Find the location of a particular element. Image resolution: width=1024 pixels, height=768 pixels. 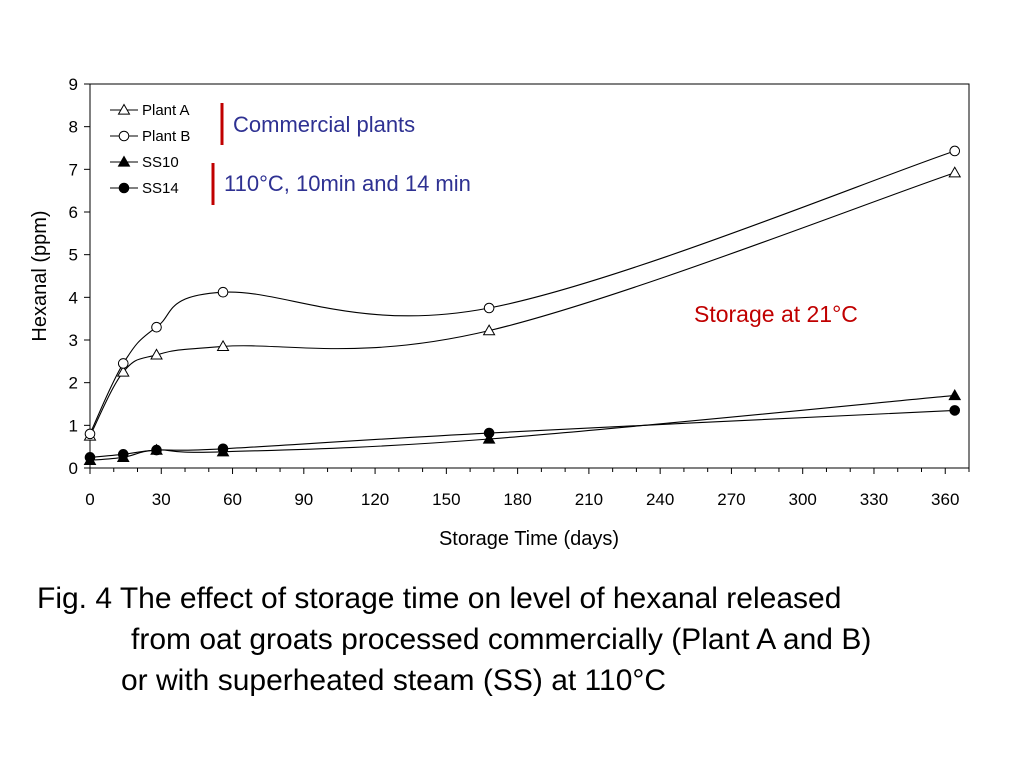

x-tick-label: 360 is located at coordinates (945, 499).